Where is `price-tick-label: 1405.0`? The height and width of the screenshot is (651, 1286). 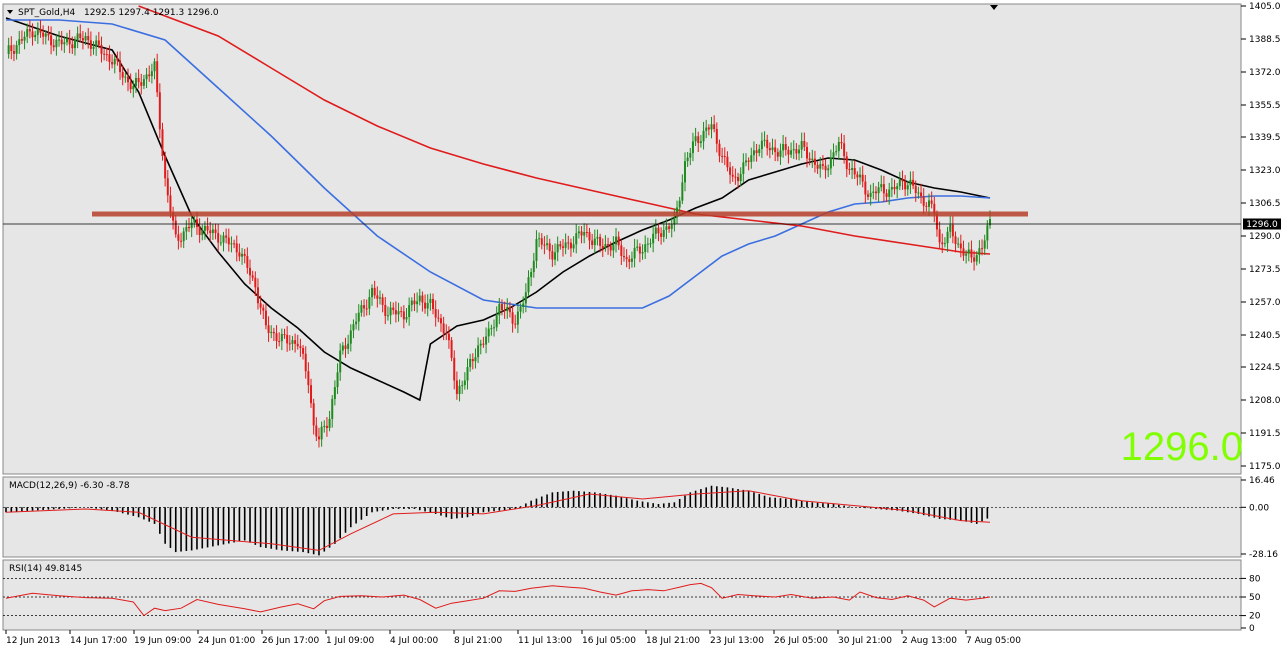
price-tick-label: 1405.0 is located at coordinates (1265, 7).